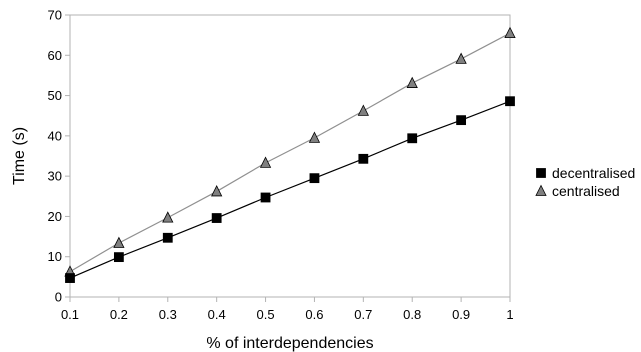 The height and width of the screenshot is (352, 641). What do you see at coordinates (55, 15) in the screenshot?
I see `y-tick-label: 70` at bounding box center [55, 15].